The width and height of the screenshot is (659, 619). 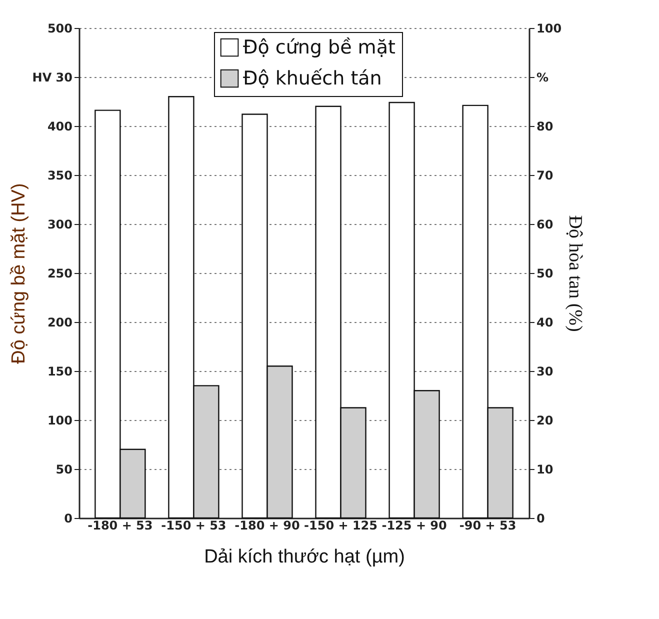 What do you see at coordinates (193, 525) in the screenshot?
I see `x-tick-label: -150 + 53` at bounding box center [193, 525].